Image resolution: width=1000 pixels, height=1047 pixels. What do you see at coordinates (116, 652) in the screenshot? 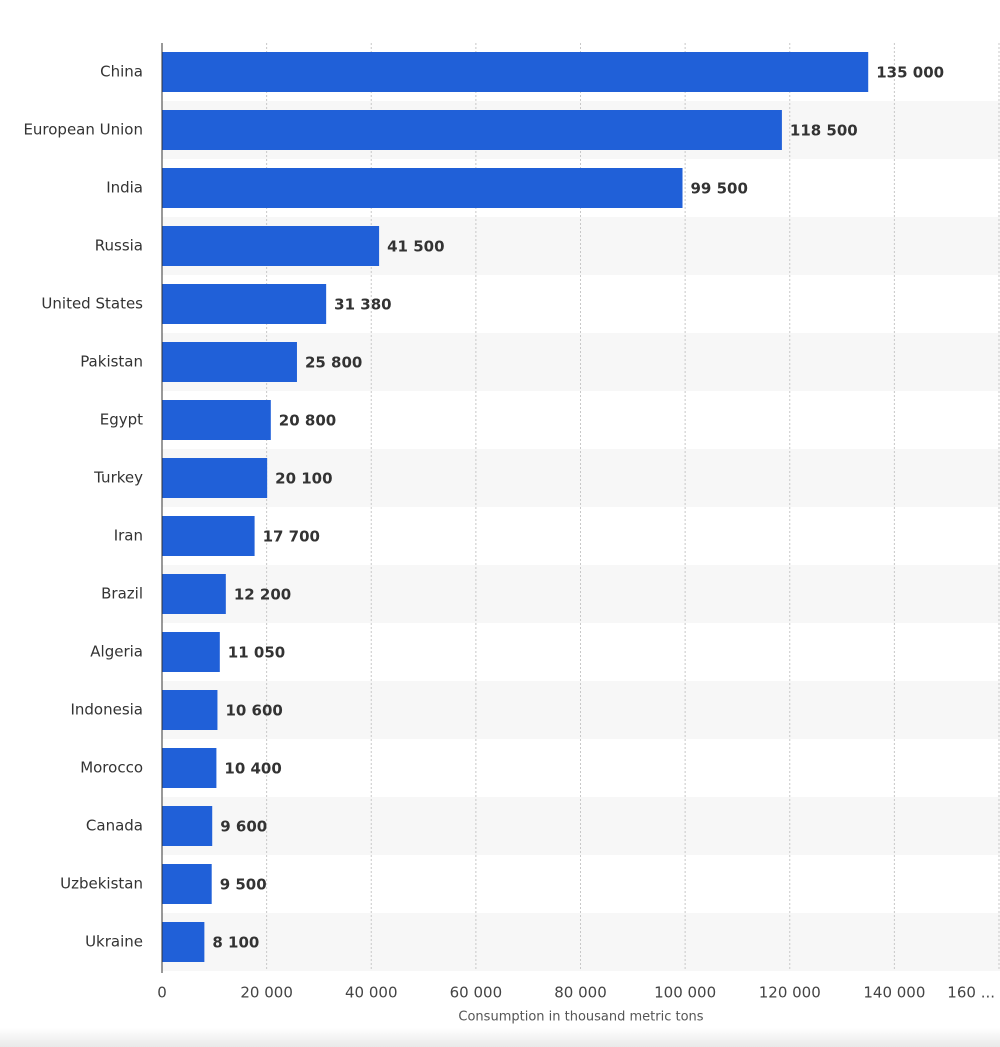
I see `category-label: Algeria` at bounding box center [116, 652].